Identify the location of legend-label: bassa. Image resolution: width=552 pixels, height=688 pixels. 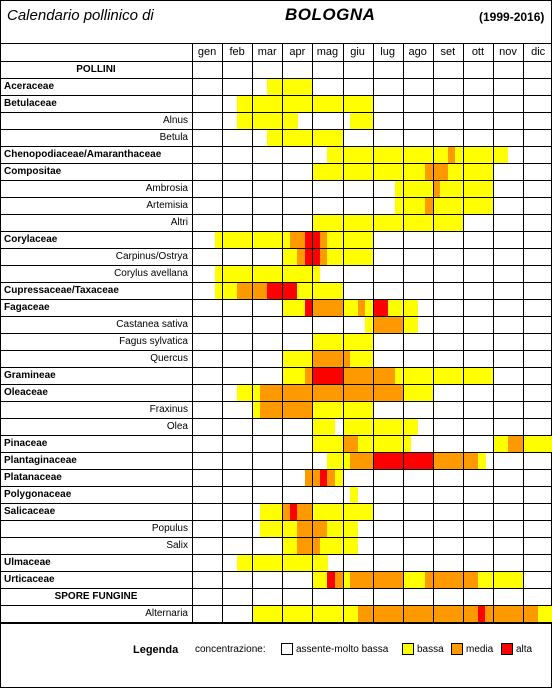
(430, 649).